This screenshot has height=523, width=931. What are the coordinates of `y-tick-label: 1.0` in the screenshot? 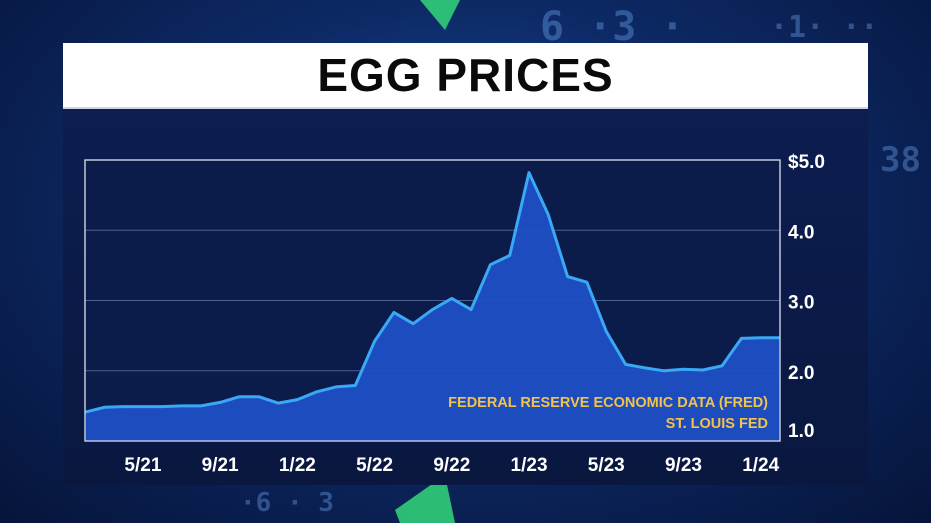 It's located at (801, 431).